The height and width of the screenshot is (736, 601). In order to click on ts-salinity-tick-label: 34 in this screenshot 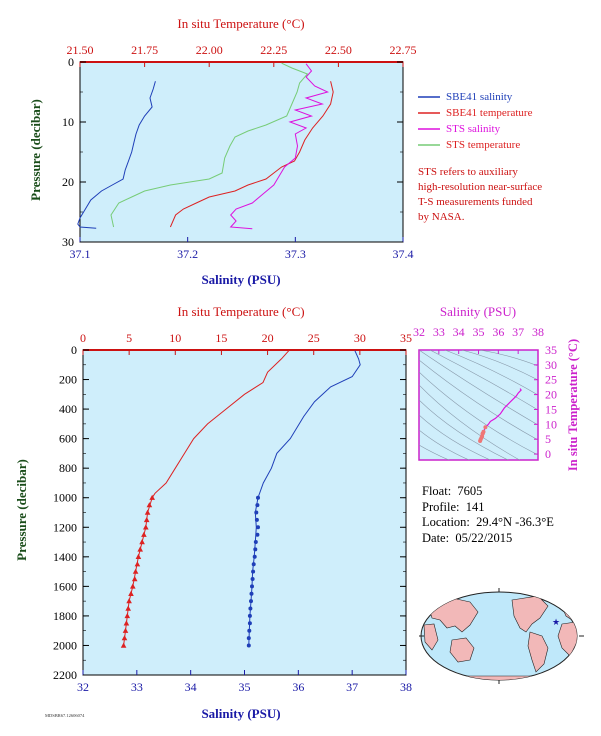, I will do `click(459, 332)`.